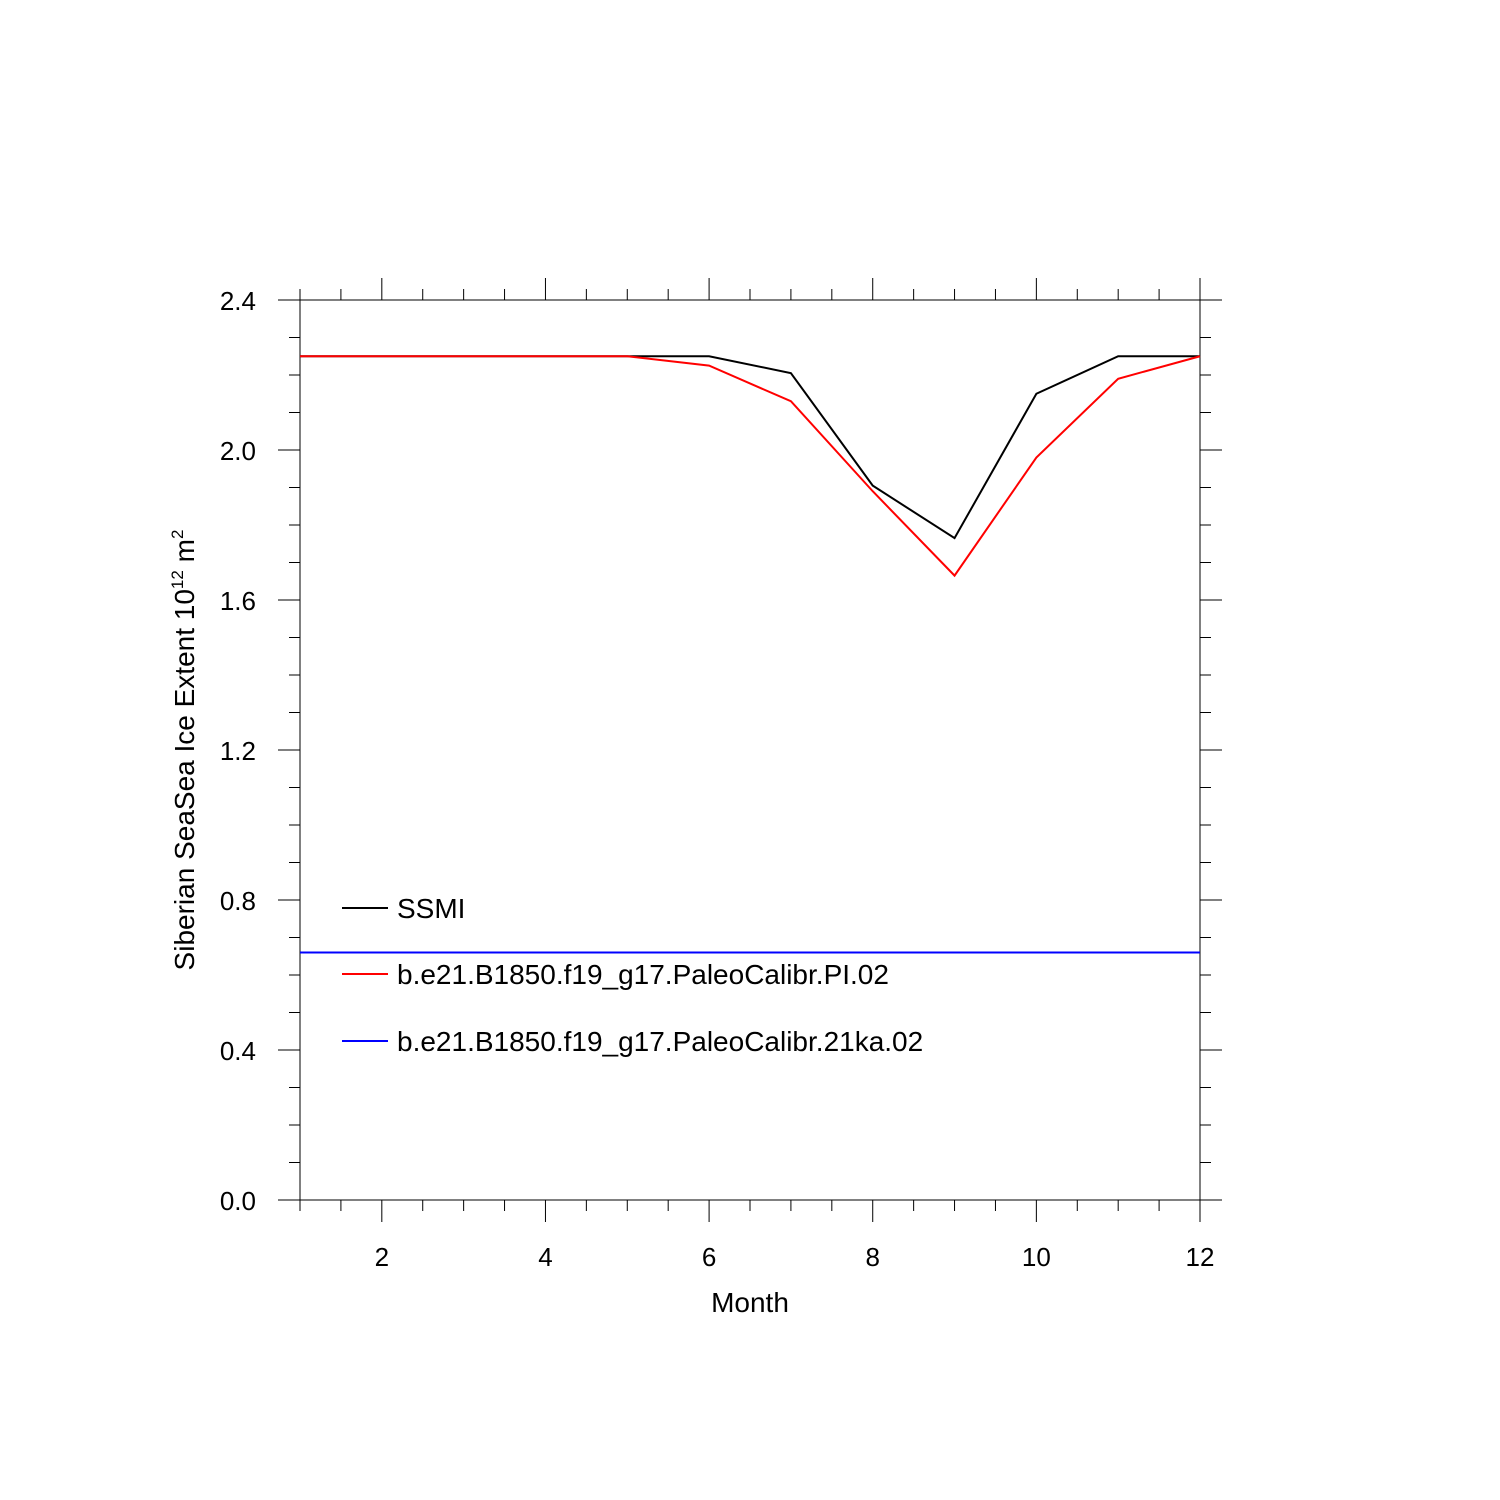 The height and width of the screenshot is (1500, 1500). I want to click on x-tick-label: 10, so click(1036, 1257).